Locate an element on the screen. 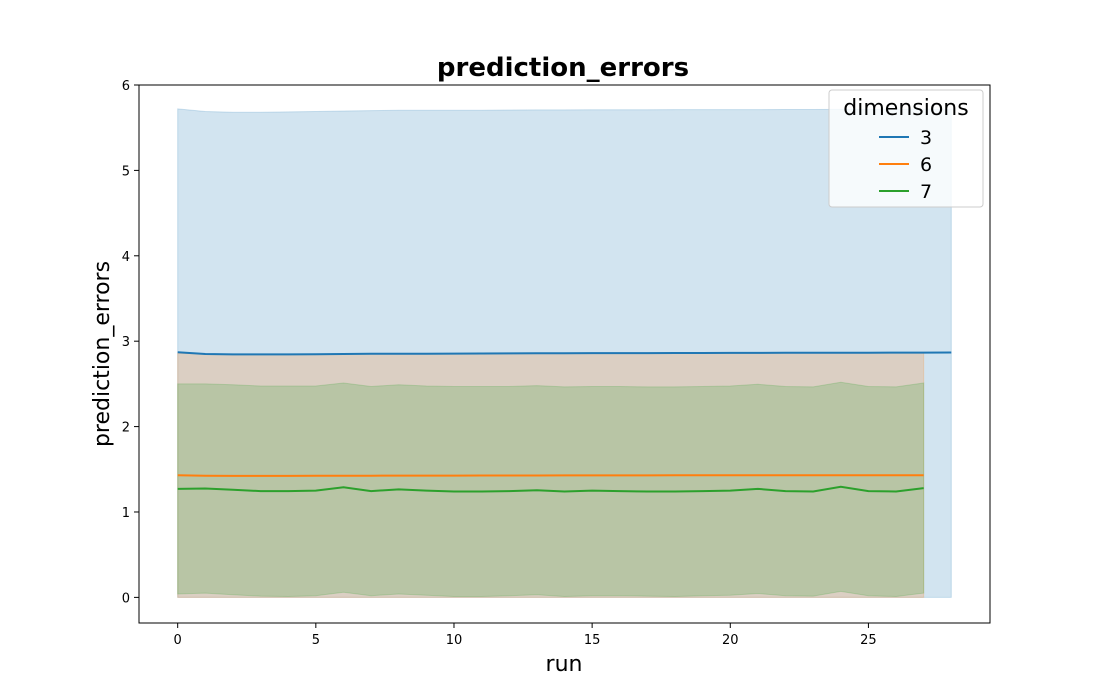 This screenshot has width=1100, height=700. legend-label-6: 6 is located at coordinates (926, 165).